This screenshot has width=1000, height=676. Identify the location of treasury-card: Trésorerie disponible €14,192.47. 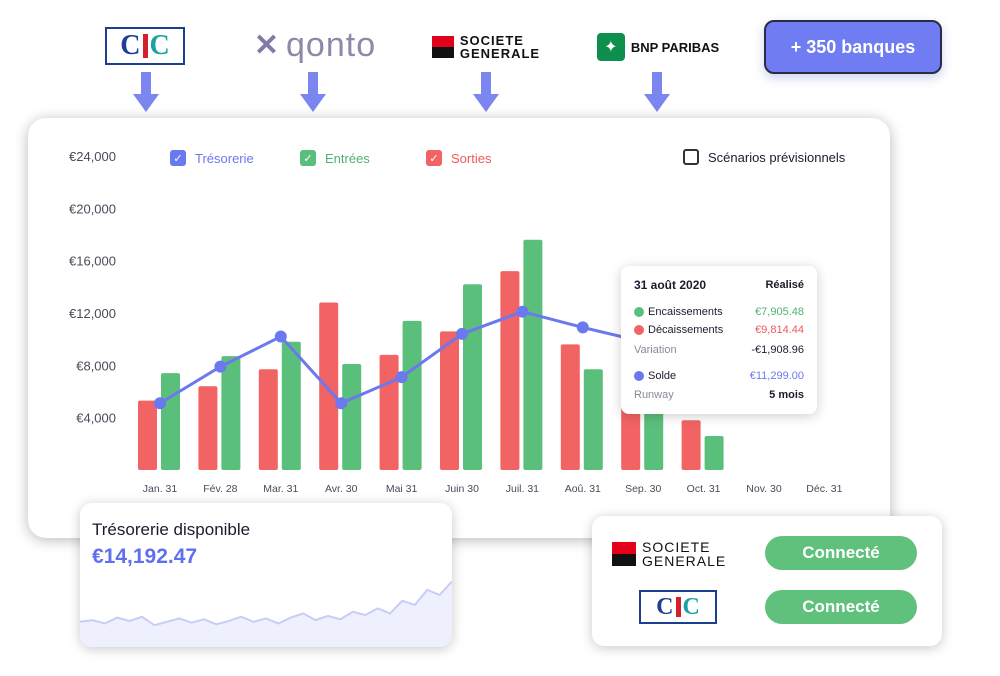
(266, 575).